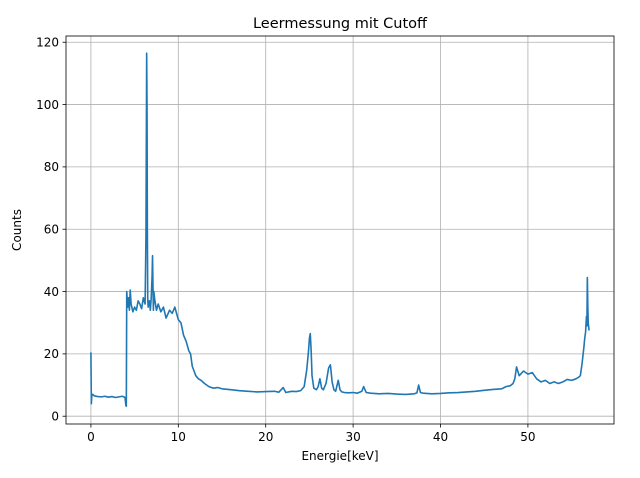 This screenshot has width=640, height=478. What do you see at coordinates (47, 43) in the screenshot?
I see `y-tick-label: 120` at bounding box center [47, 43].